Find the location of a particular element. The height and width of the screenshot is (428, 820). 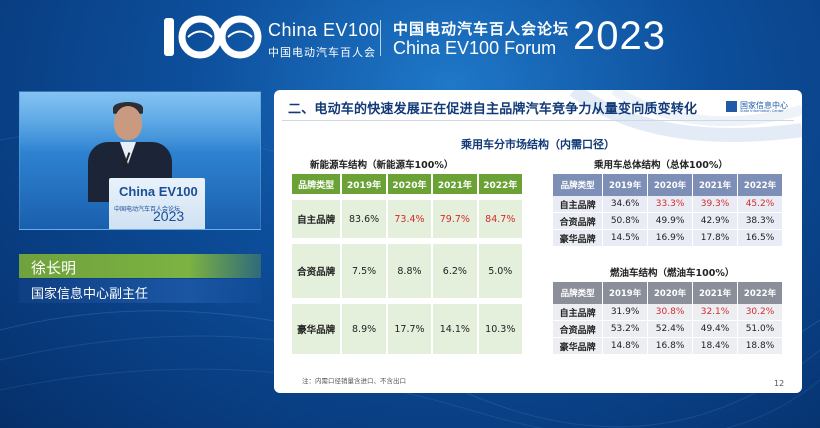

table-cell: 18.4% is located at coordinates (716, 346).